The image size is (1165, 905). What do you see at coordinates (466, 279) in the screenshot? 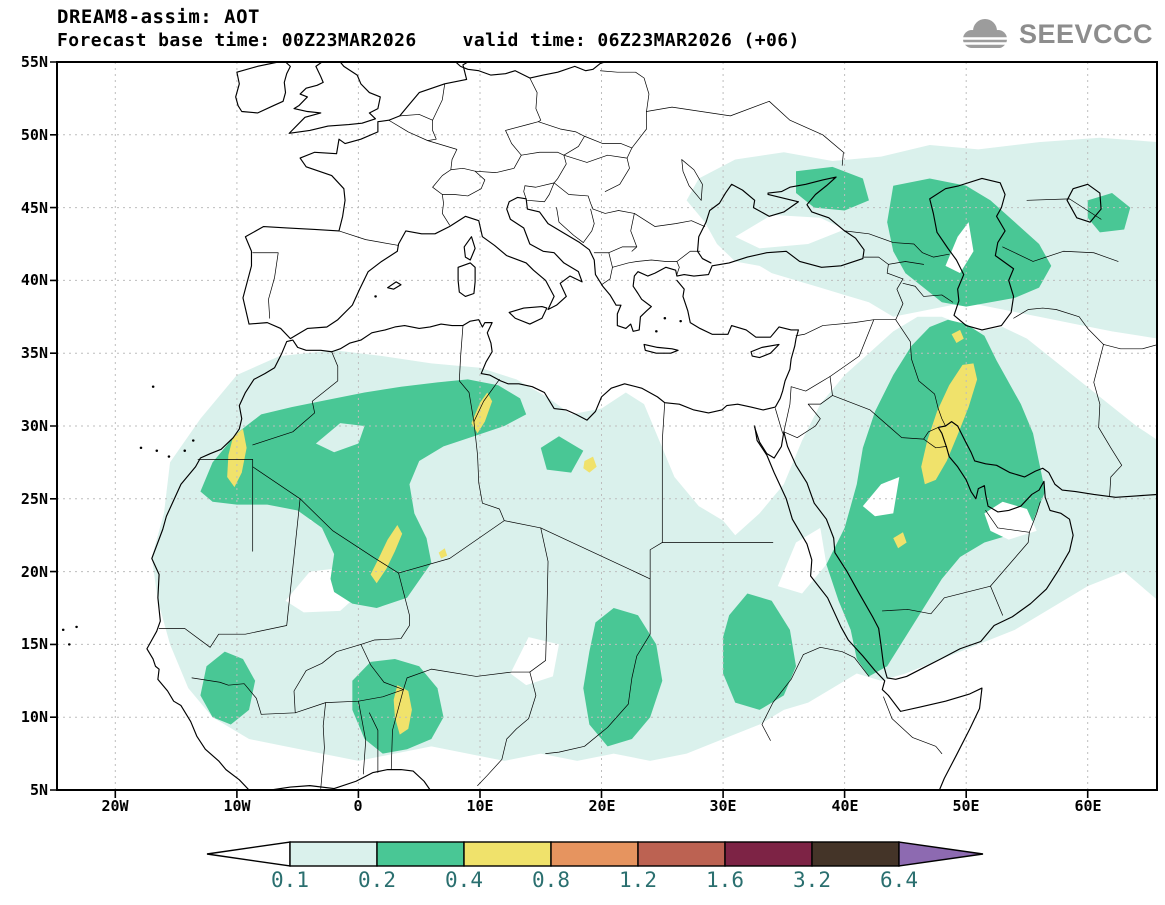
I see `island-sardinia` at bounding box center [466, 279].